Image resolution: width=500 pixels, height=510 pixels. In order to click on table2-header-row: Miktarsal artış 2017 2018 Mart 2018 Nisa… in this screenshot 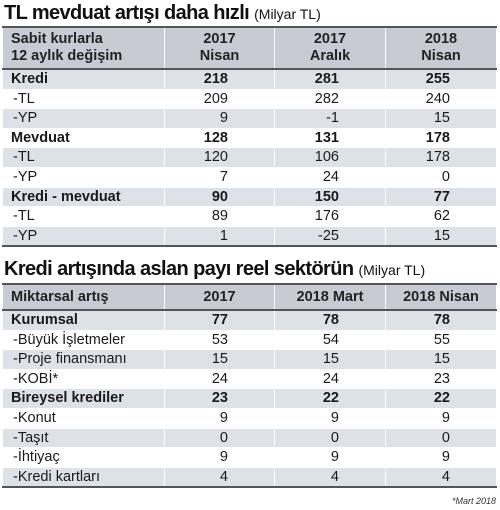, I will do `click(249, 297)`.